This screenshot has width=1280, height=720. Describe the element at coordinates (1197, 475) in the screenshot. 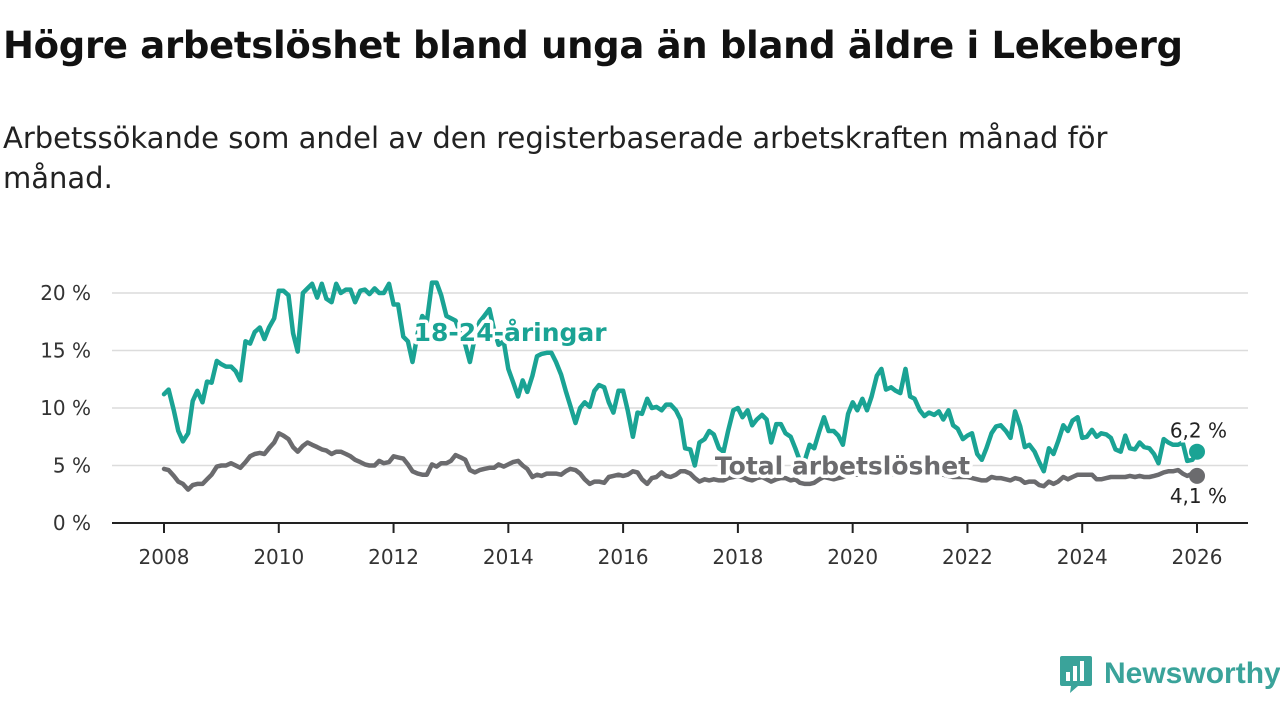

I see `end-point-total` at that location.